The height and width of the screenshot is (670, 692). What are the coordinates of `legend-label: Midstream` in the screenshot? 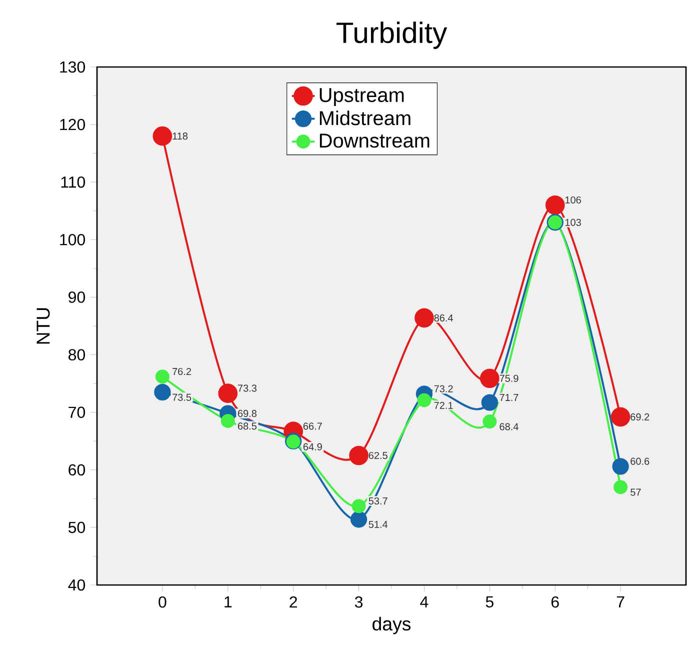 It's located at (365, 118).